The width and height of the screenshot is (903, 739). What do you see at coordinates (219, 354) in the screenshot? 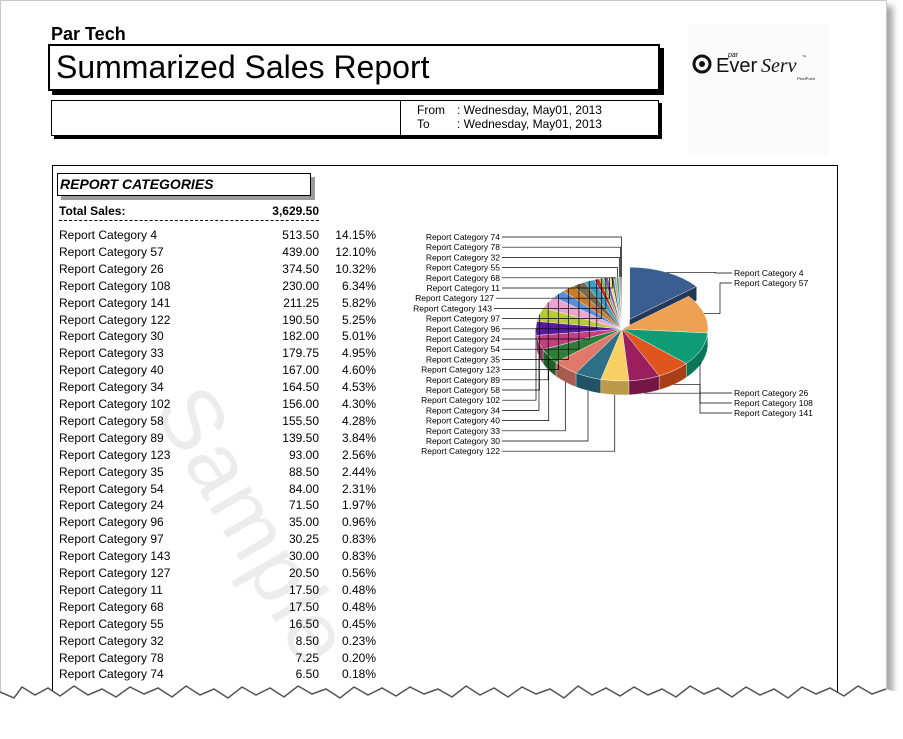
I see `category-row: Report Category 33 179.75 4.95%` at bounding box center [219, 354].